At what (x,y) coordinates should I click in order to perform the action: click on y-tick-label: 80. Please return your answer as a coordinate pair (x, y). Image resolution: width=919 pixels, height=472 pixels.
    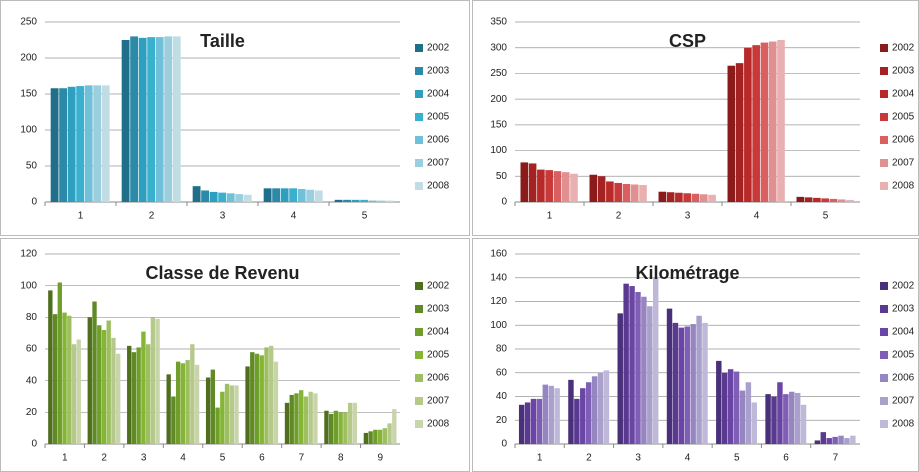
    Looking at the image, I should click on (502, 349).